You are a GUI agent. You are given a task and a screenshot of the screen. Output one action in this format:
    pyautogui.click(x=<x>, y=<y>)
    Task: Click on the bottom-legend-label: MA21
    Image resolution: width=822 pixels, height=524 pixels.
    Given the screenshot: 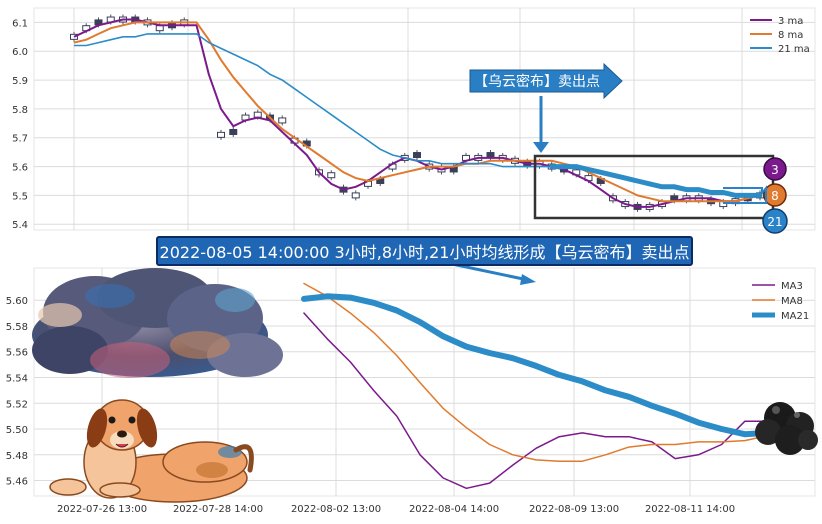 What is the action you would take?
    pyautogui.click(x=795, y=316)
    